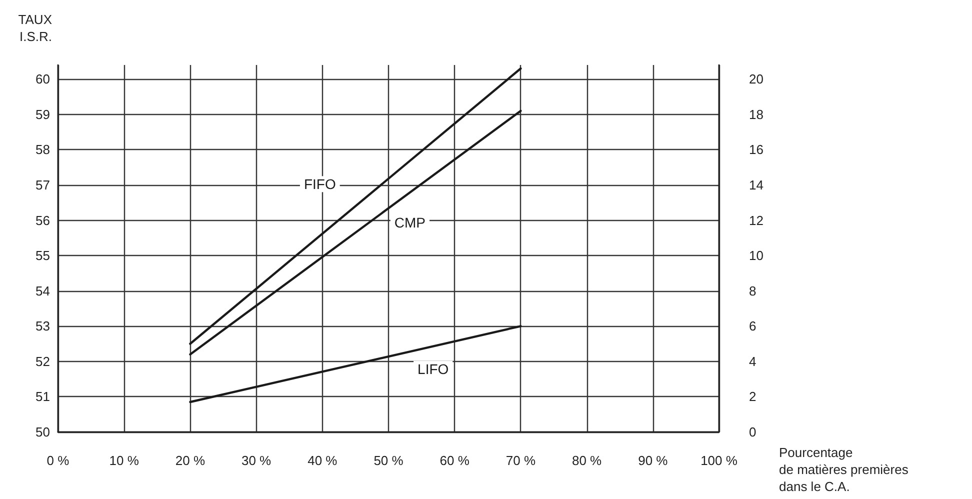 The image size is (972, 499). I want to click on x-tick-label: 90 %, so click(653, 460).